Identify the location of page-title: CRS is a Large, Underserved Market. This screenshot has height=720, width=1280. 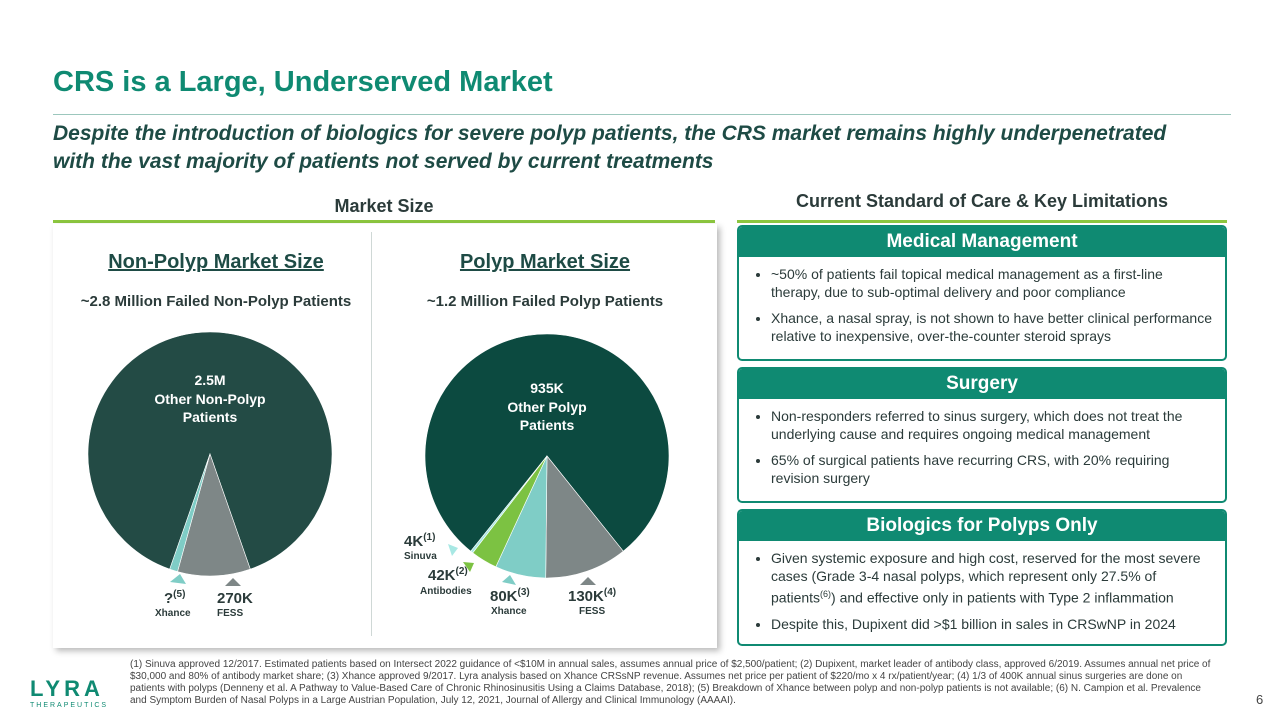
(303, 82).